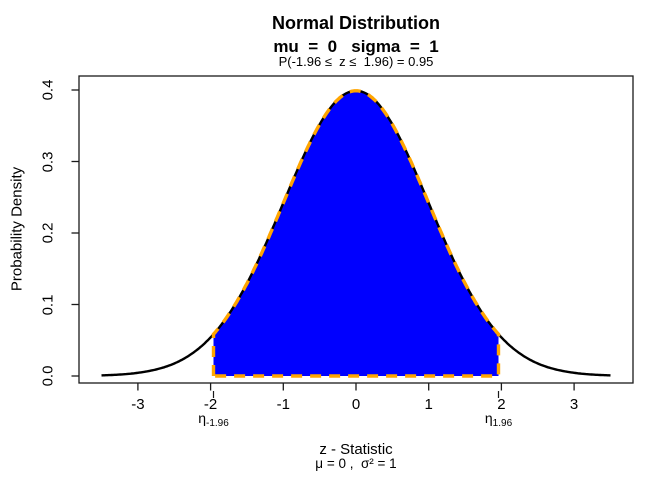  I want to click on y-tick-label: 0.0, so click(48, 376).